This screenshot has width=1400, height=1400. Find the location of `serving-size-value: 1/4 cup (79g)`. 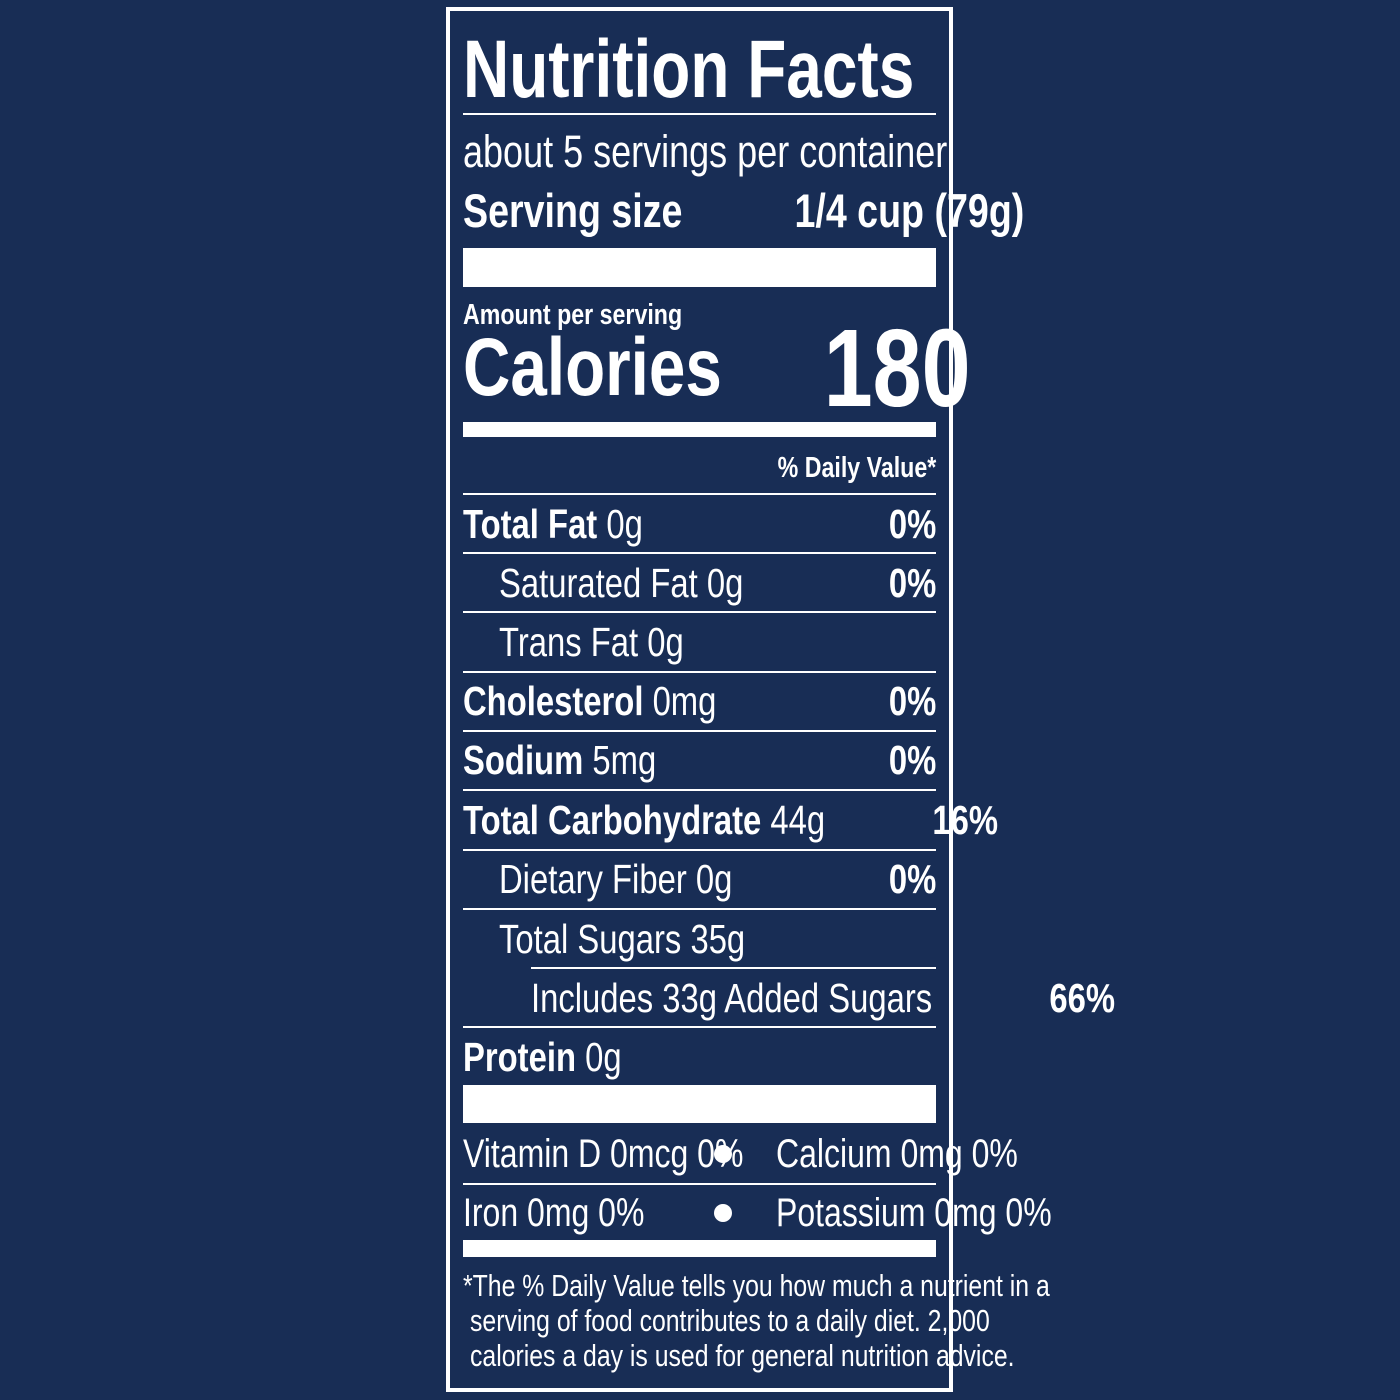

serving-size-value: 1/4 cup (79g) is located at coordinates (909, 210).